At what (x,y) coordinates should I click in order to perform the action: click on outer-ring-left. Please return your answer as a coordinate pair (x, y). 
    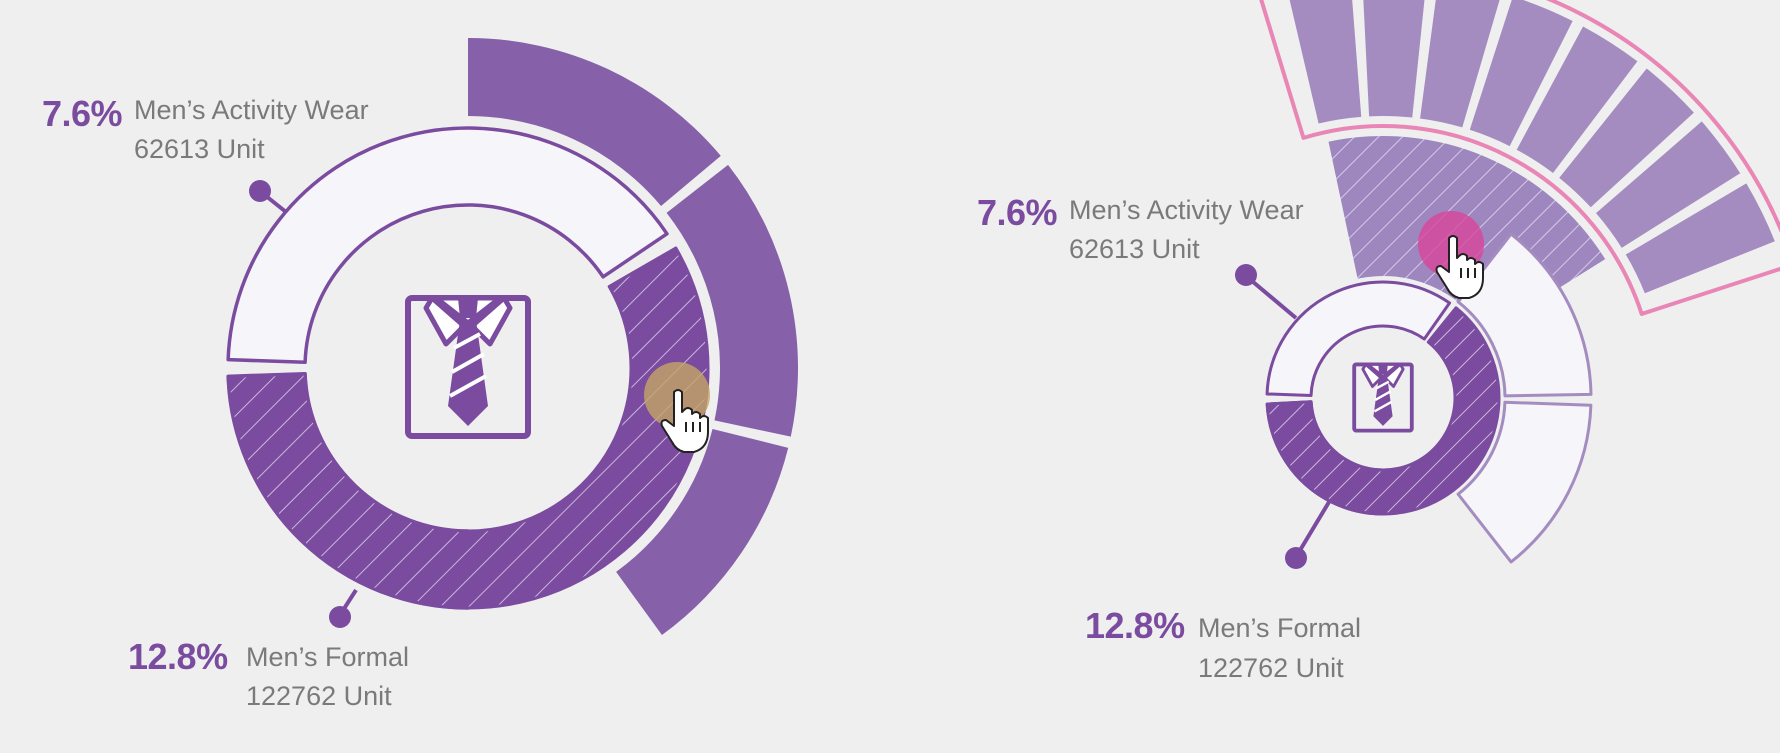
    Looking at the image, I should click on (633, 336).